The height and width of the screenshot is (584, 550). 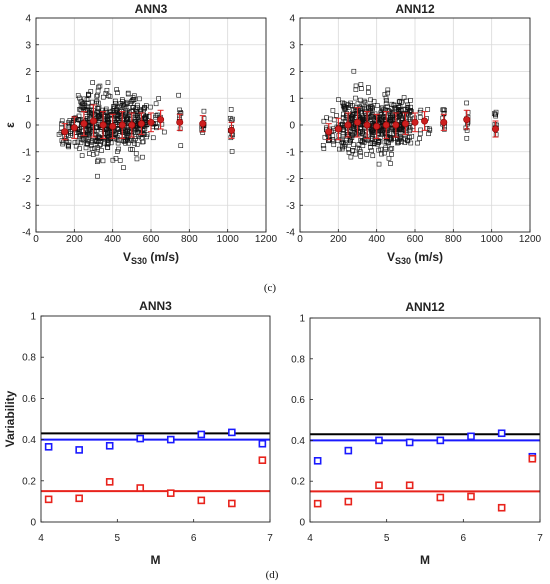 What do you see at coordinates (292, 19) in the screenshot?
I see `y-tick-label: 4` at bounding box center [292, 19].